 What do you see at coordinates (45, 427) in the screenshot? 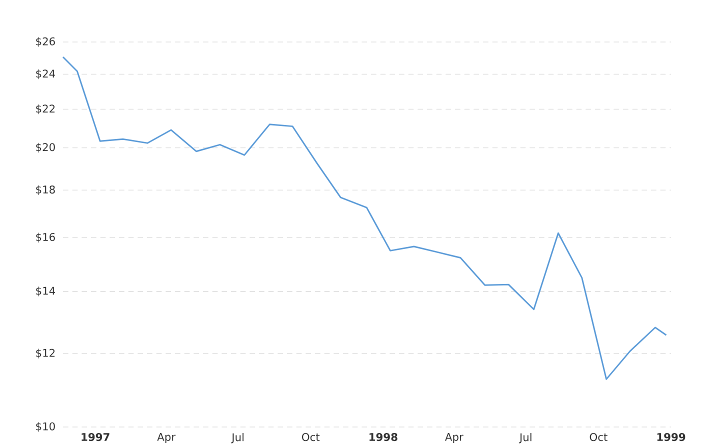
I see `y-tick-label: $10` at bounding box center [45, 427].